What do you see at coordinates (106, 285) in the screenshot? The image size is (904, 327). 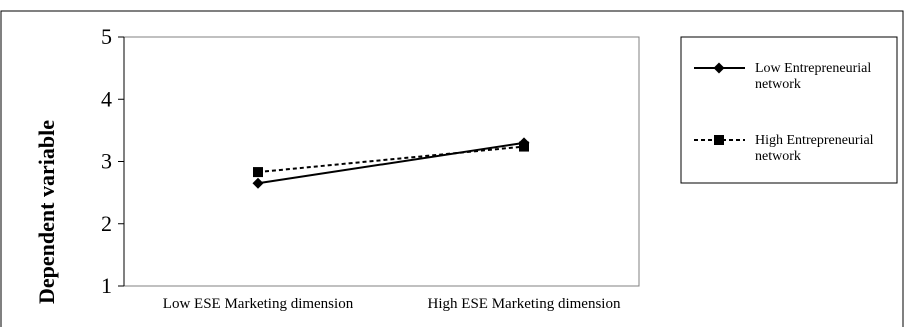 I see `y-tick-label: 1` at bounding box center [106, 285].